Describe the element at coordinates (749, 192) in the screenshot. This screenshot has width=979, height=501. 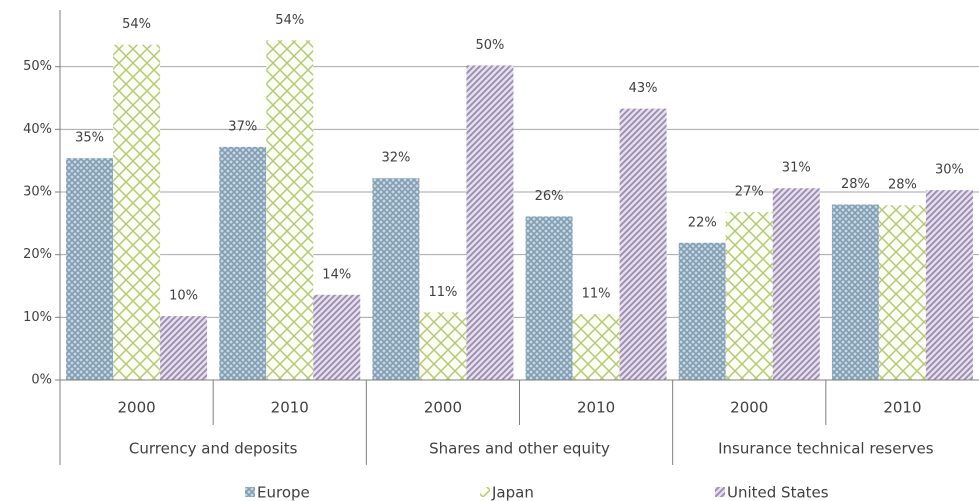
I see `data-label: 27%` at that location.